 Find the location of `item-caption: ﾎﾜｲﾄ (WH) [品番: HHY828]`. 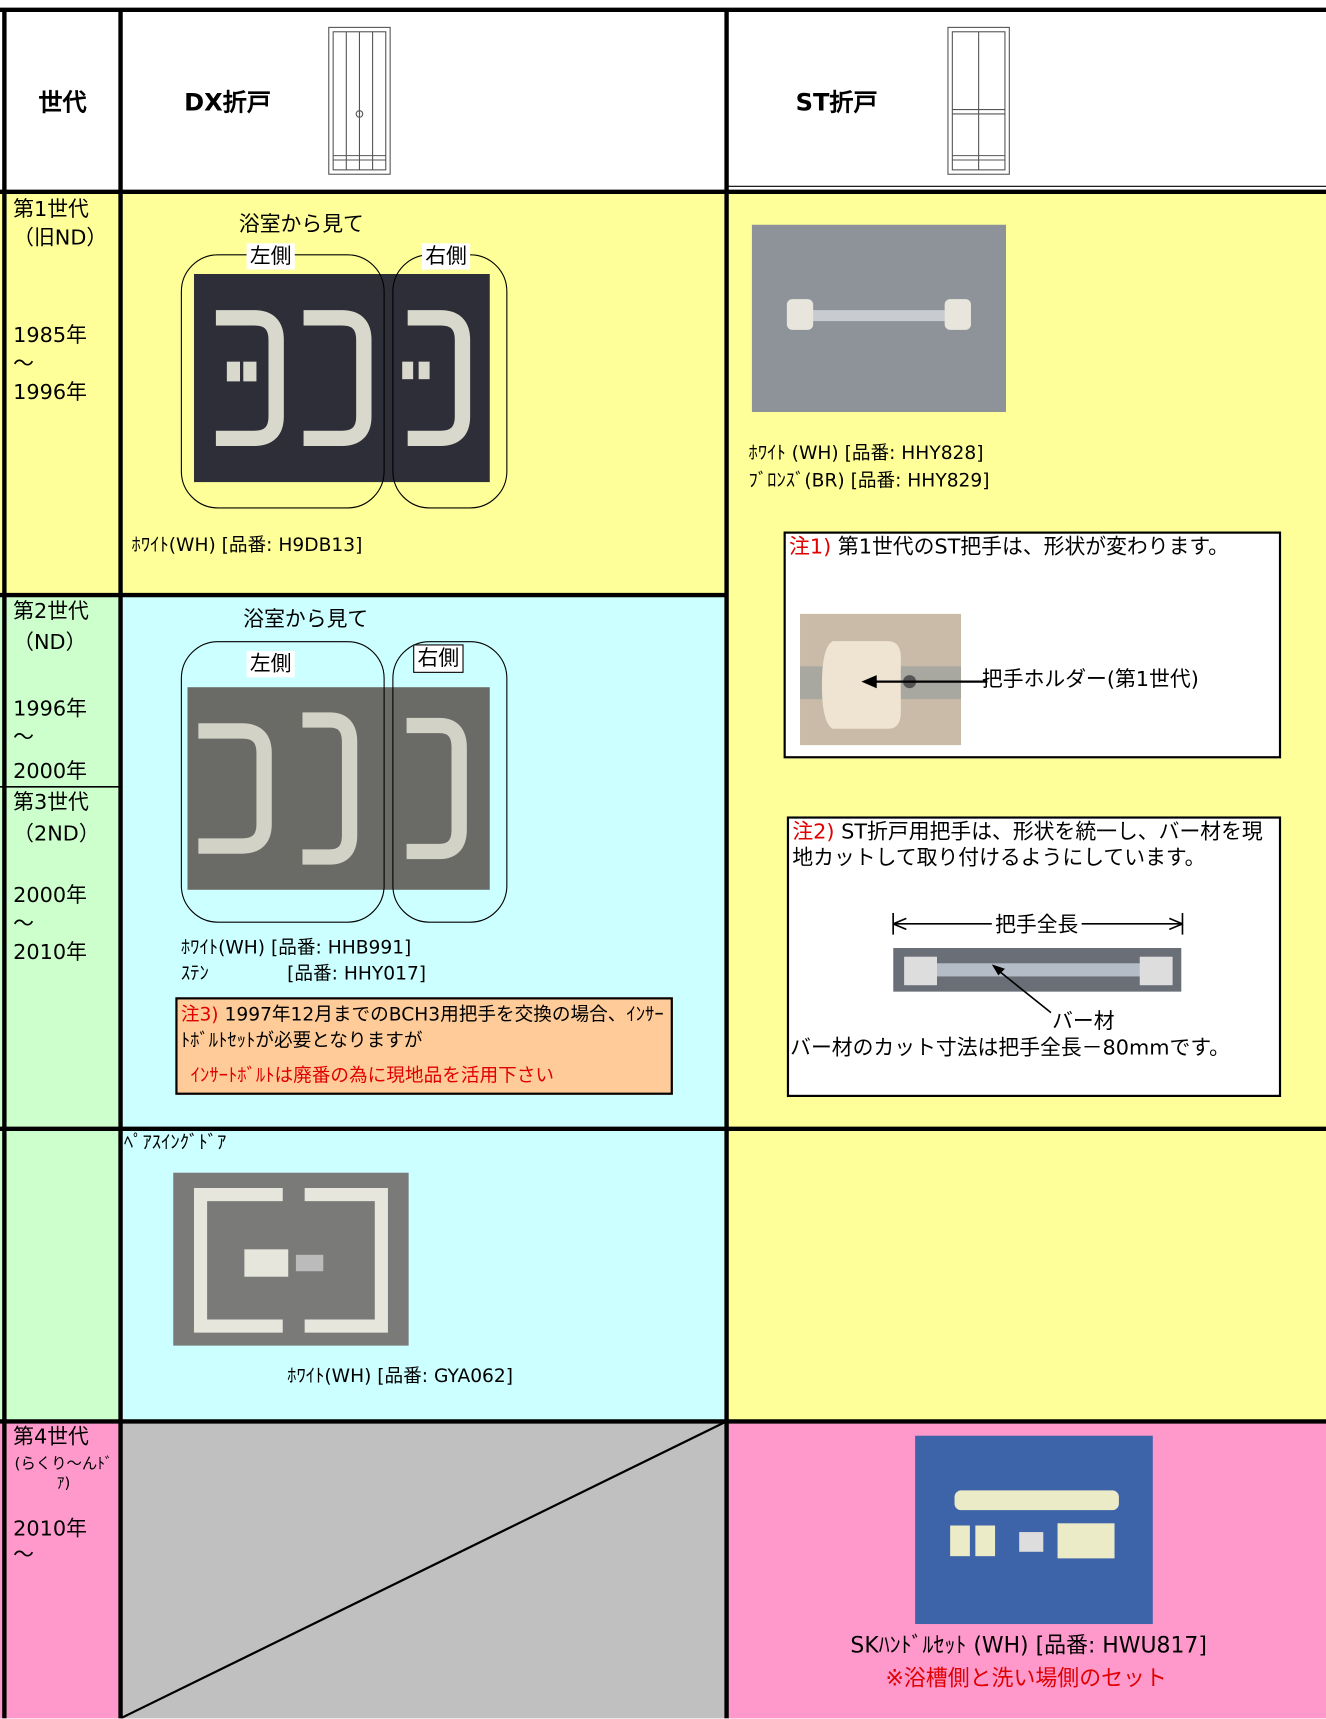

item-caption: ﾎﾜｲﾄ (WH) [品番: HHY828] is located at coordinates (866, 453).